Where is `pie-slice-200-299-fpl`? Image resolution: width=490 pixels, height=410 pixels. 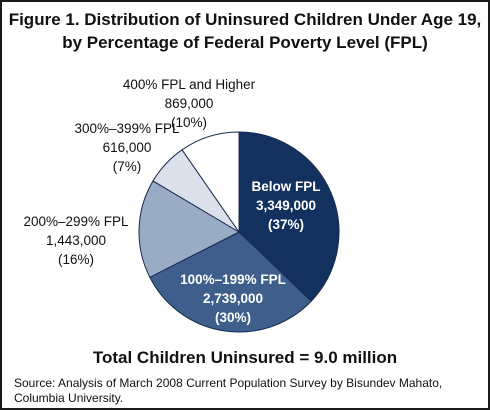 pie-slice-200-299-fpl is located at coordinates (189, 229).